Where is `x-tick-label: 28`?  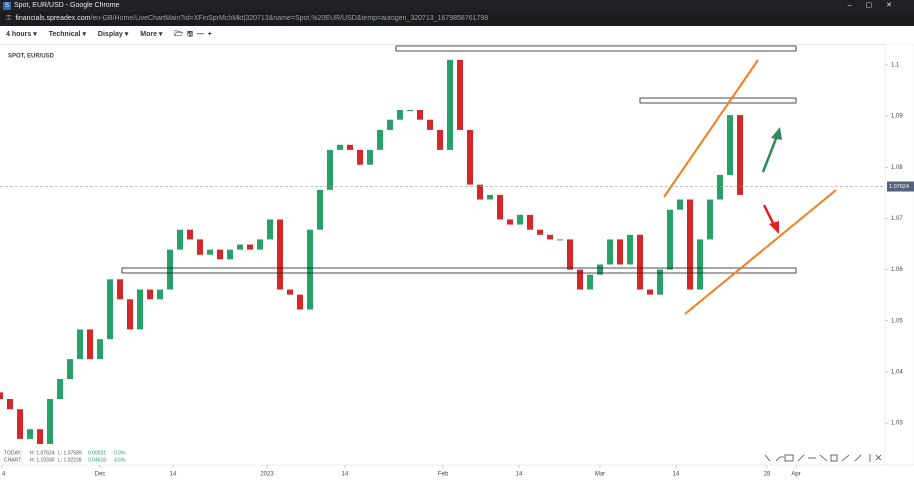 x-tick-label: 28 is located at coordinates (767, 475).